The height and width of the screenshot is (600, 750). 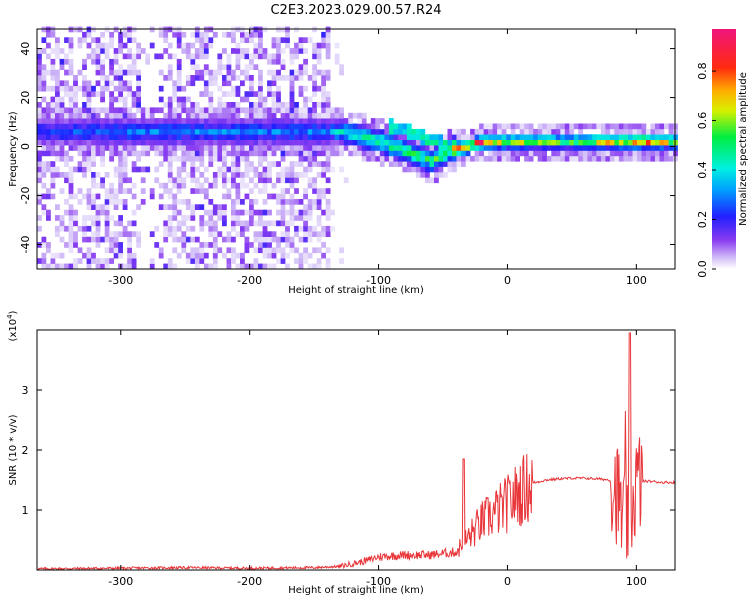 I want to click on x-tick-label: -200, so click(x=249, y=581).